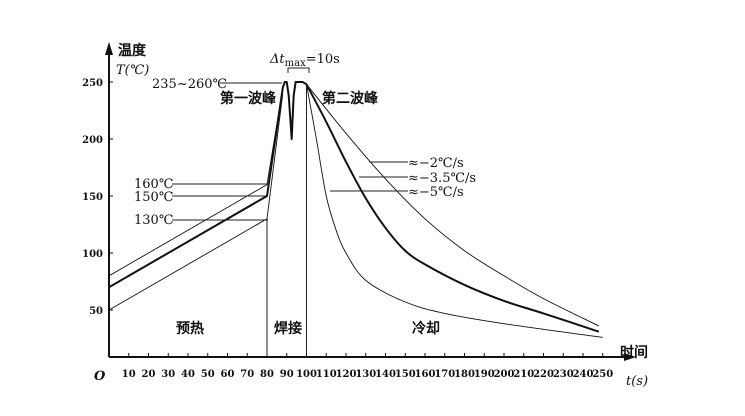  What do you see at coordinates (189, 84) in the screenshot?
I see `peak-range-label: 235~260℃` at bounding box center [189, 84].